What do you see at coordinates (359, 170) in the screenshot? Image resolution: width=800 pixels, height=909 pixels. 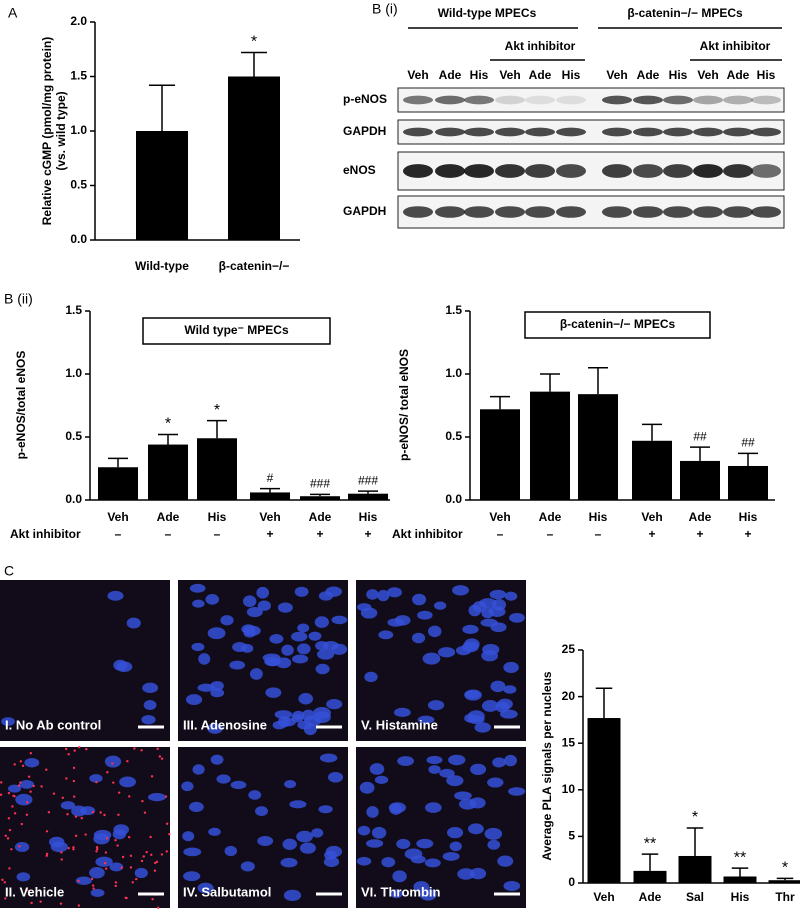 I see `blot-row-label: eNOS` at bounding box center [359, 170].